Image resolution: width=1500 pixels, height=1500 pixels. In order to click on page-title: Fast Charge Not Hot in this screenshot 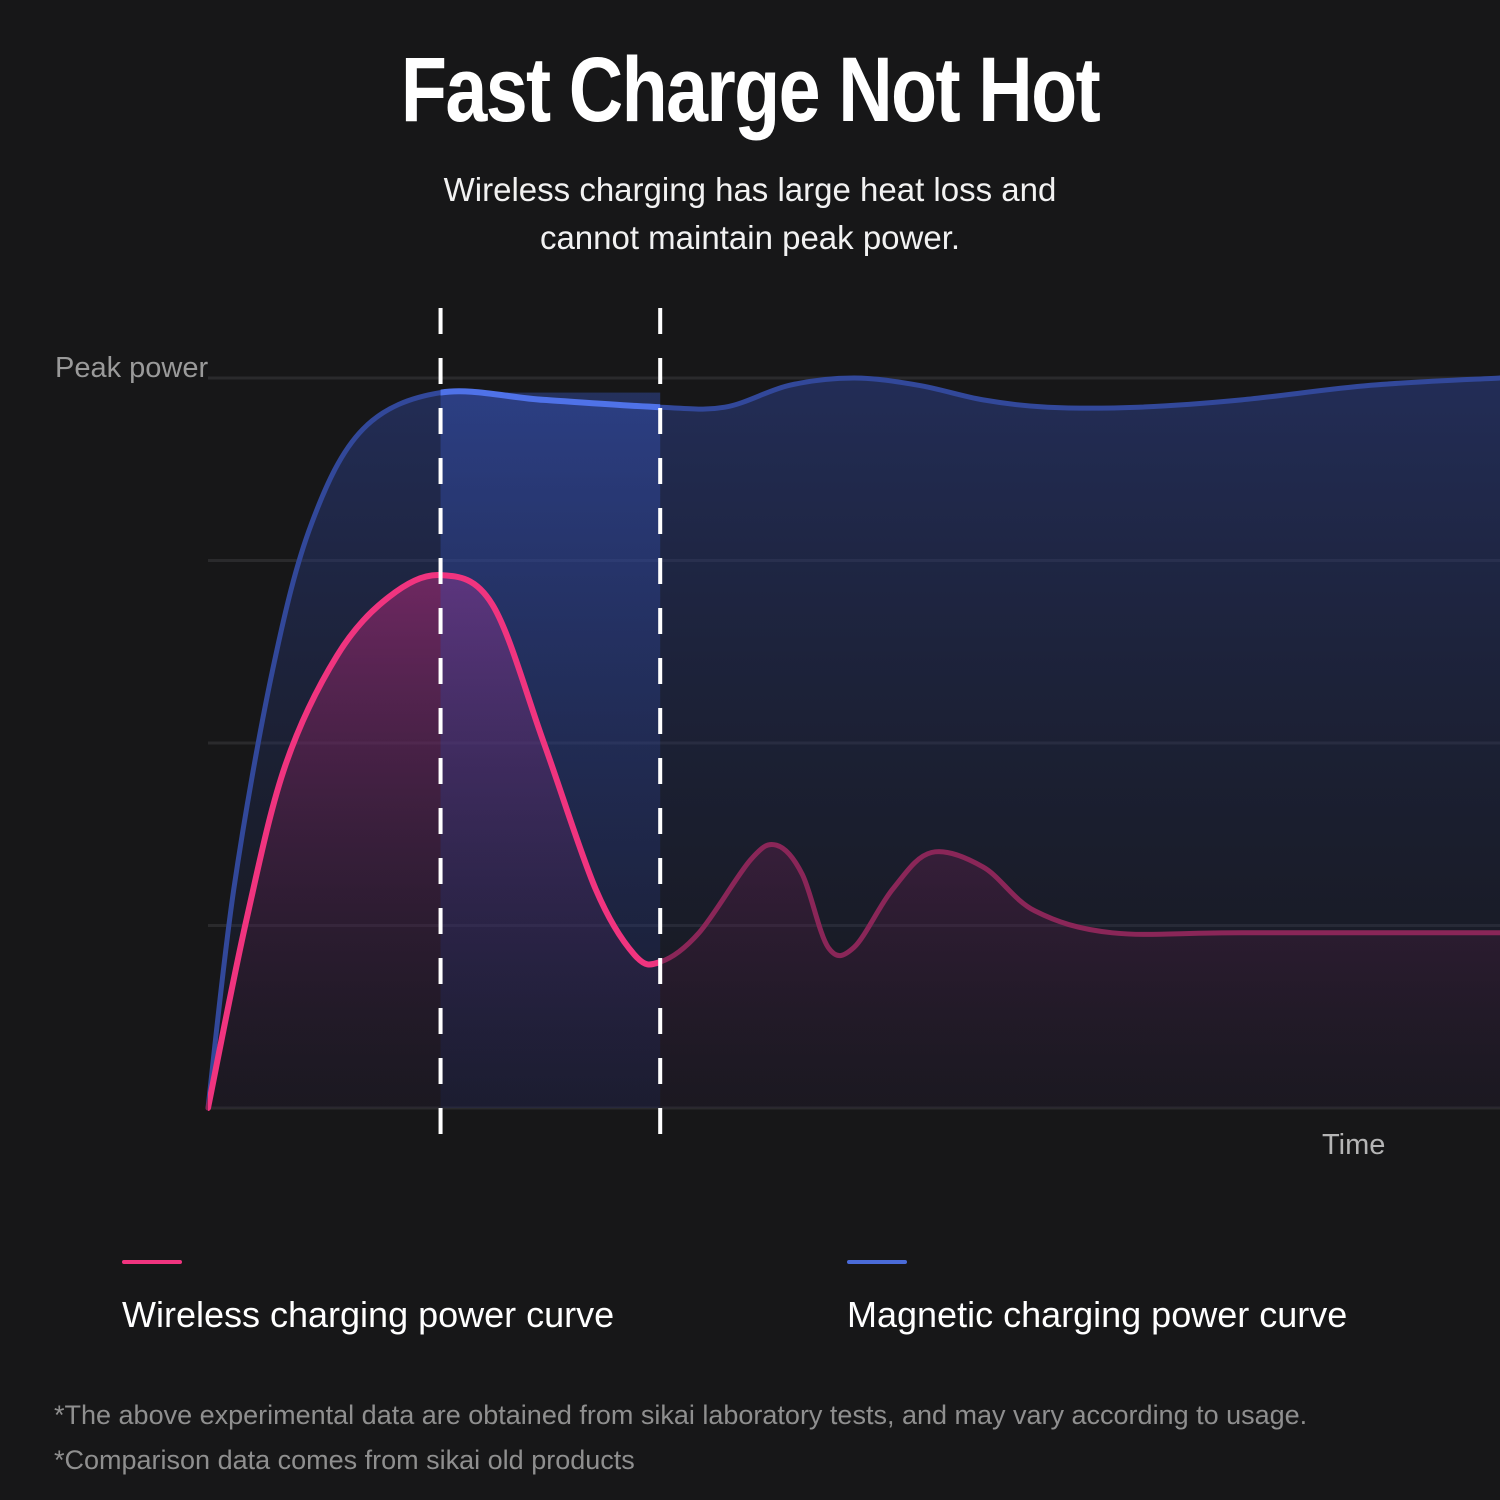, I will do `click(750, 90)`.